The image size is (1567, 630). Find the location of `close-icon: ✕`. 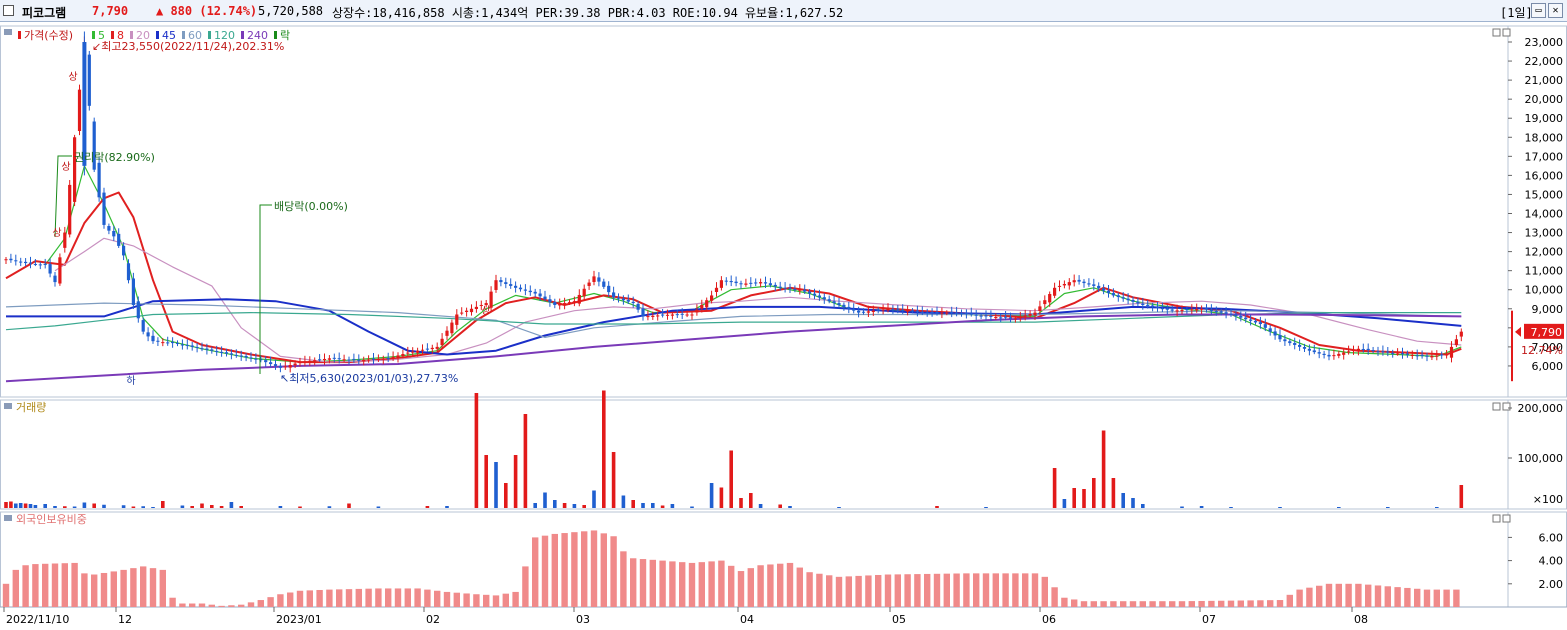

close-icon: ✕ is located at coordinates (1555, 10).